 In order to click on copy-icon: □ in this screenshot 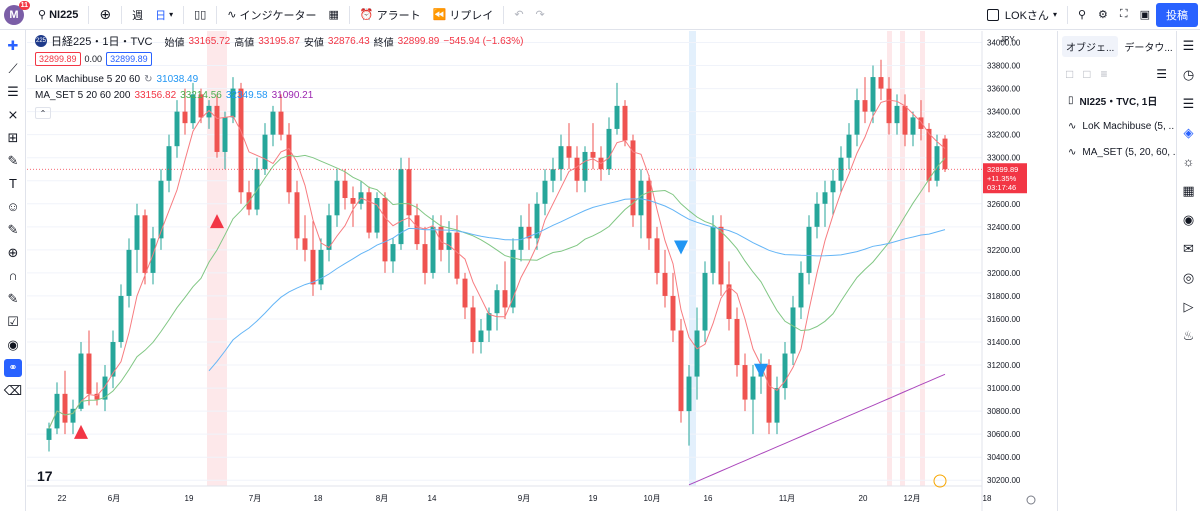, I will do `click(1087, 74)`.